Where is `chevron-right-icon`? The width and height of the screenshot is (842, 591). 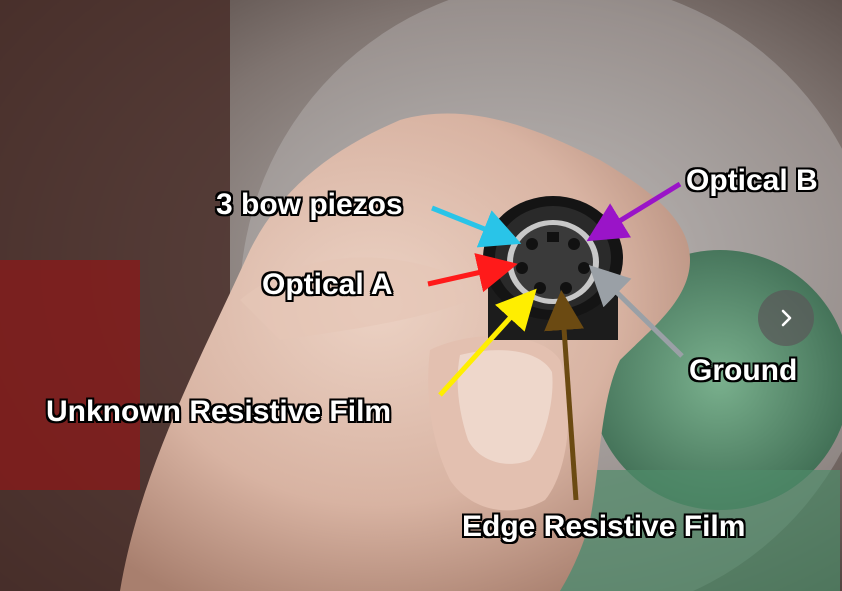
chevron-right-icon is located at coordinates (786, 318).